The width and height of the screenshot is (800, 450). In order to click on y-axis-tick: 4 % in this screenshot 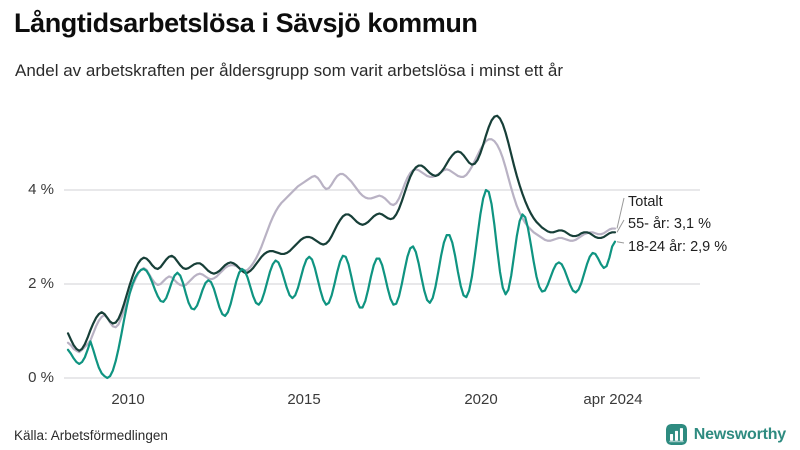, I will do `click(41, 189)`.